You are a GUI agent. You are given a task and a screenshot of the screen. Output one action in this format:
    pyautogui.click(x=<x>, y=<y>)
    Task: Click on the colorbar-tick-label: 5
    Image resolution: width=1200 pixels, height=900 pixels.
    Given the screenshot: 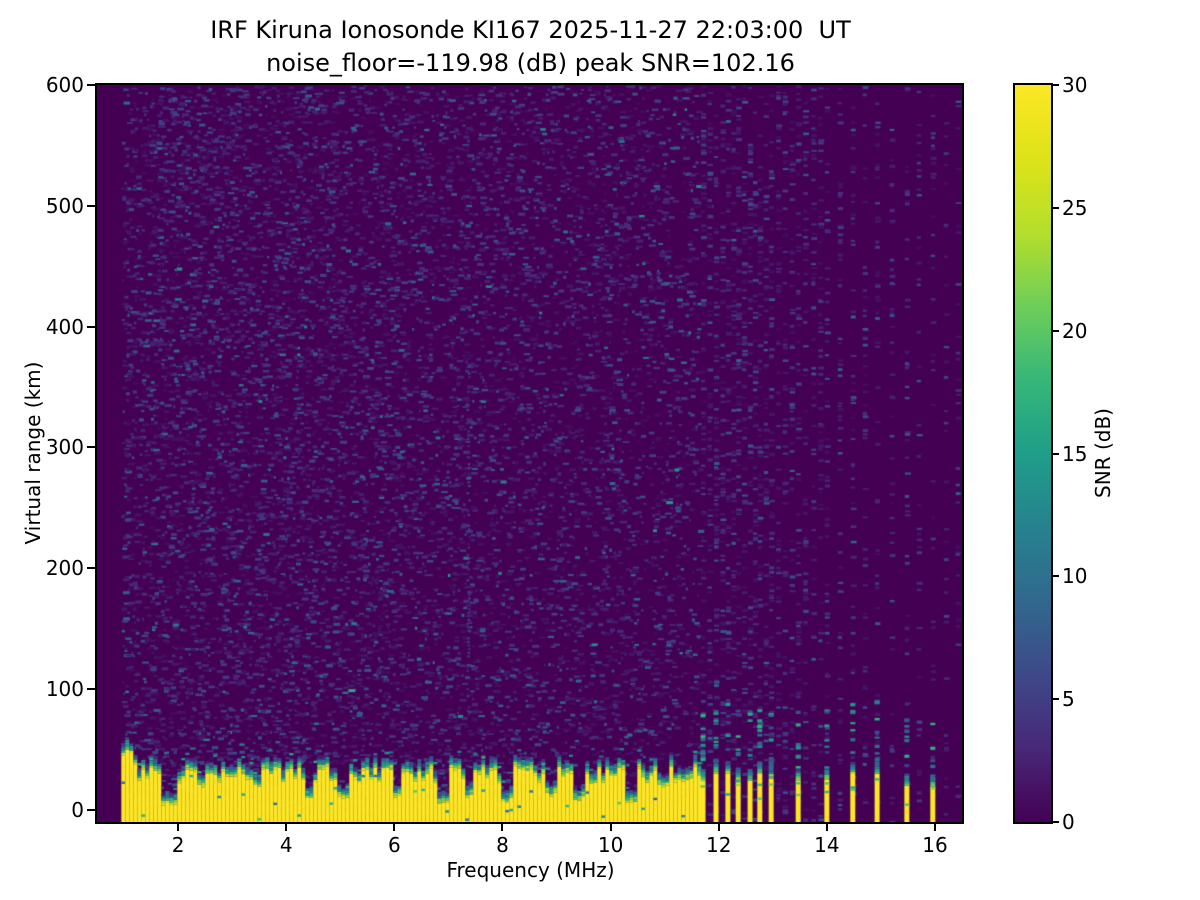 What is the action you would take?
    pyautogui.click(x=1068, y=699)
    